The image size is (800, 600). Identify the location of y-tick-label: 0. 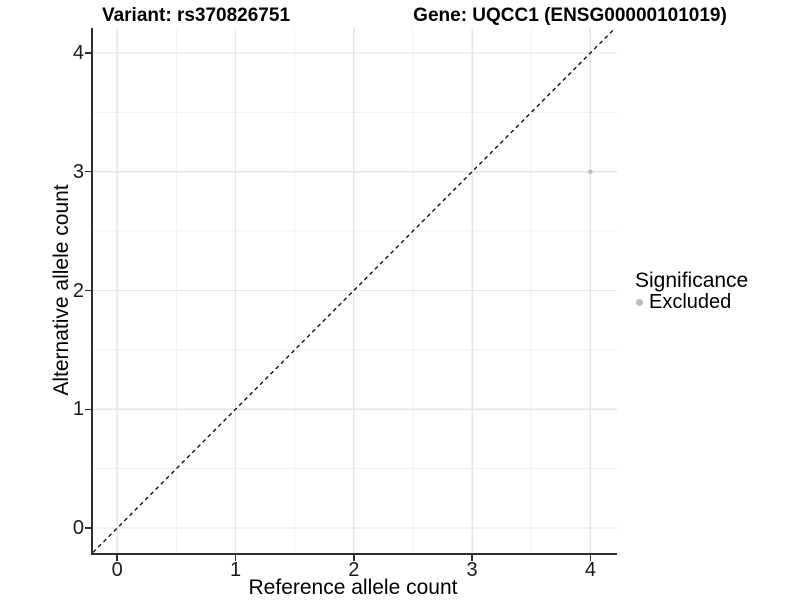
(78, 528).